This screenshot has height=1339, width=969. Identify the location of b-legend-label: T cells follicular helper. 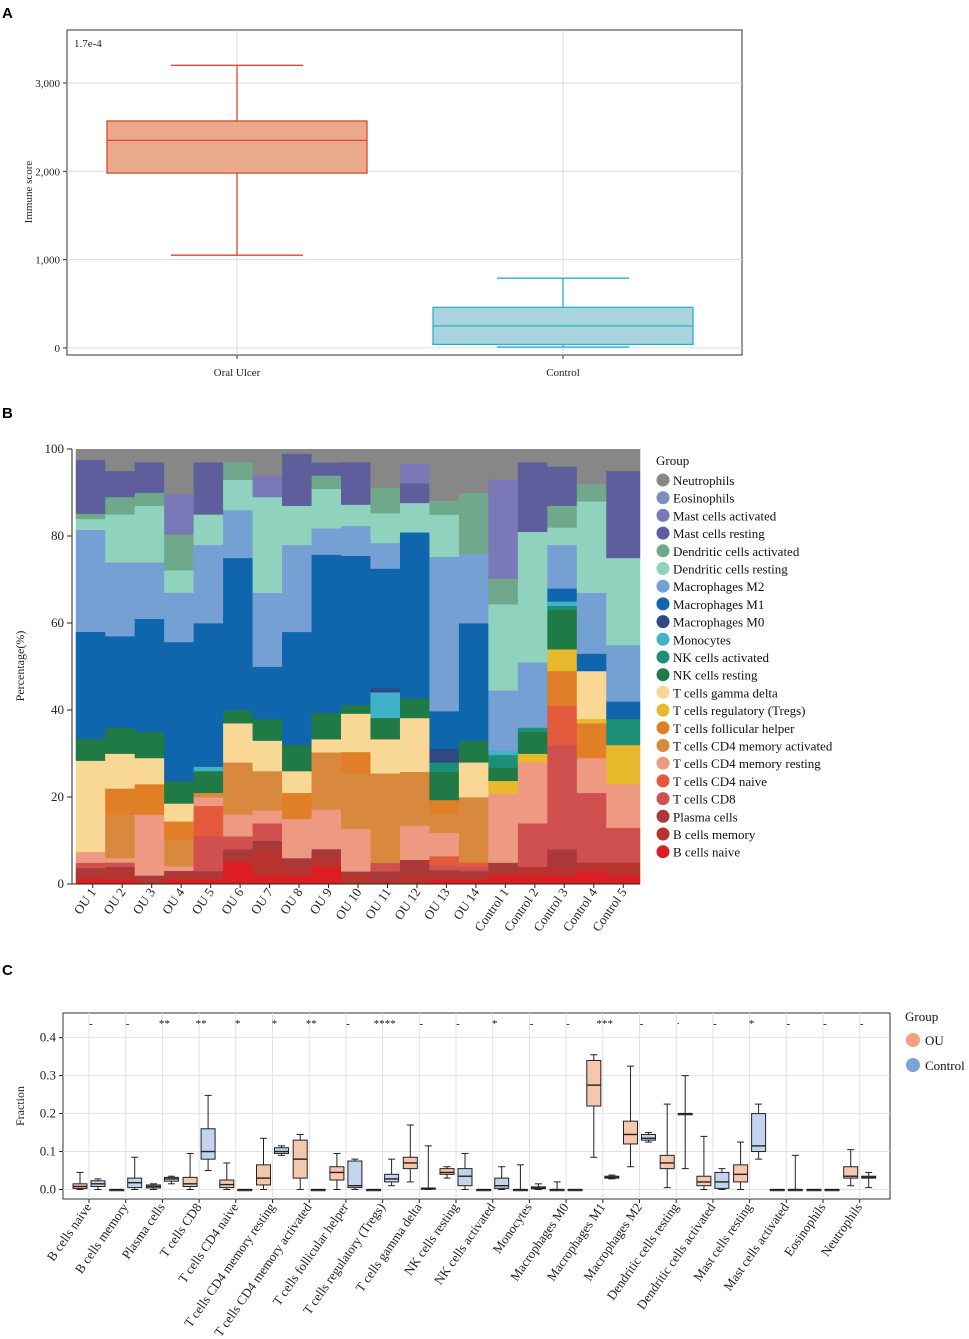
(734, 728).